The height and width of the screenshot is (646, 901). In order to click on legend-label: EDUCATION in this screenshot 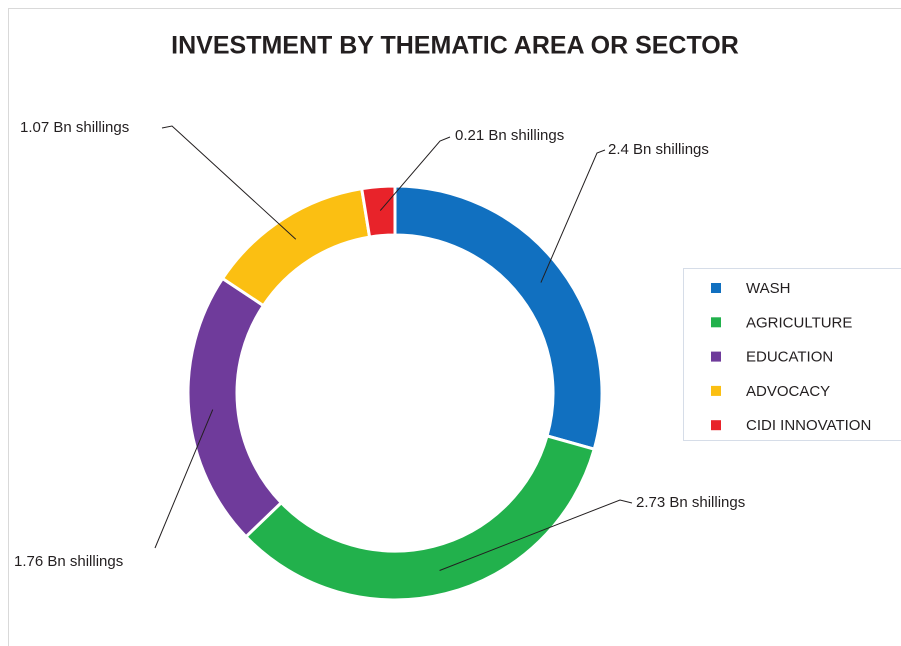, I will do `click(789, 357)`.